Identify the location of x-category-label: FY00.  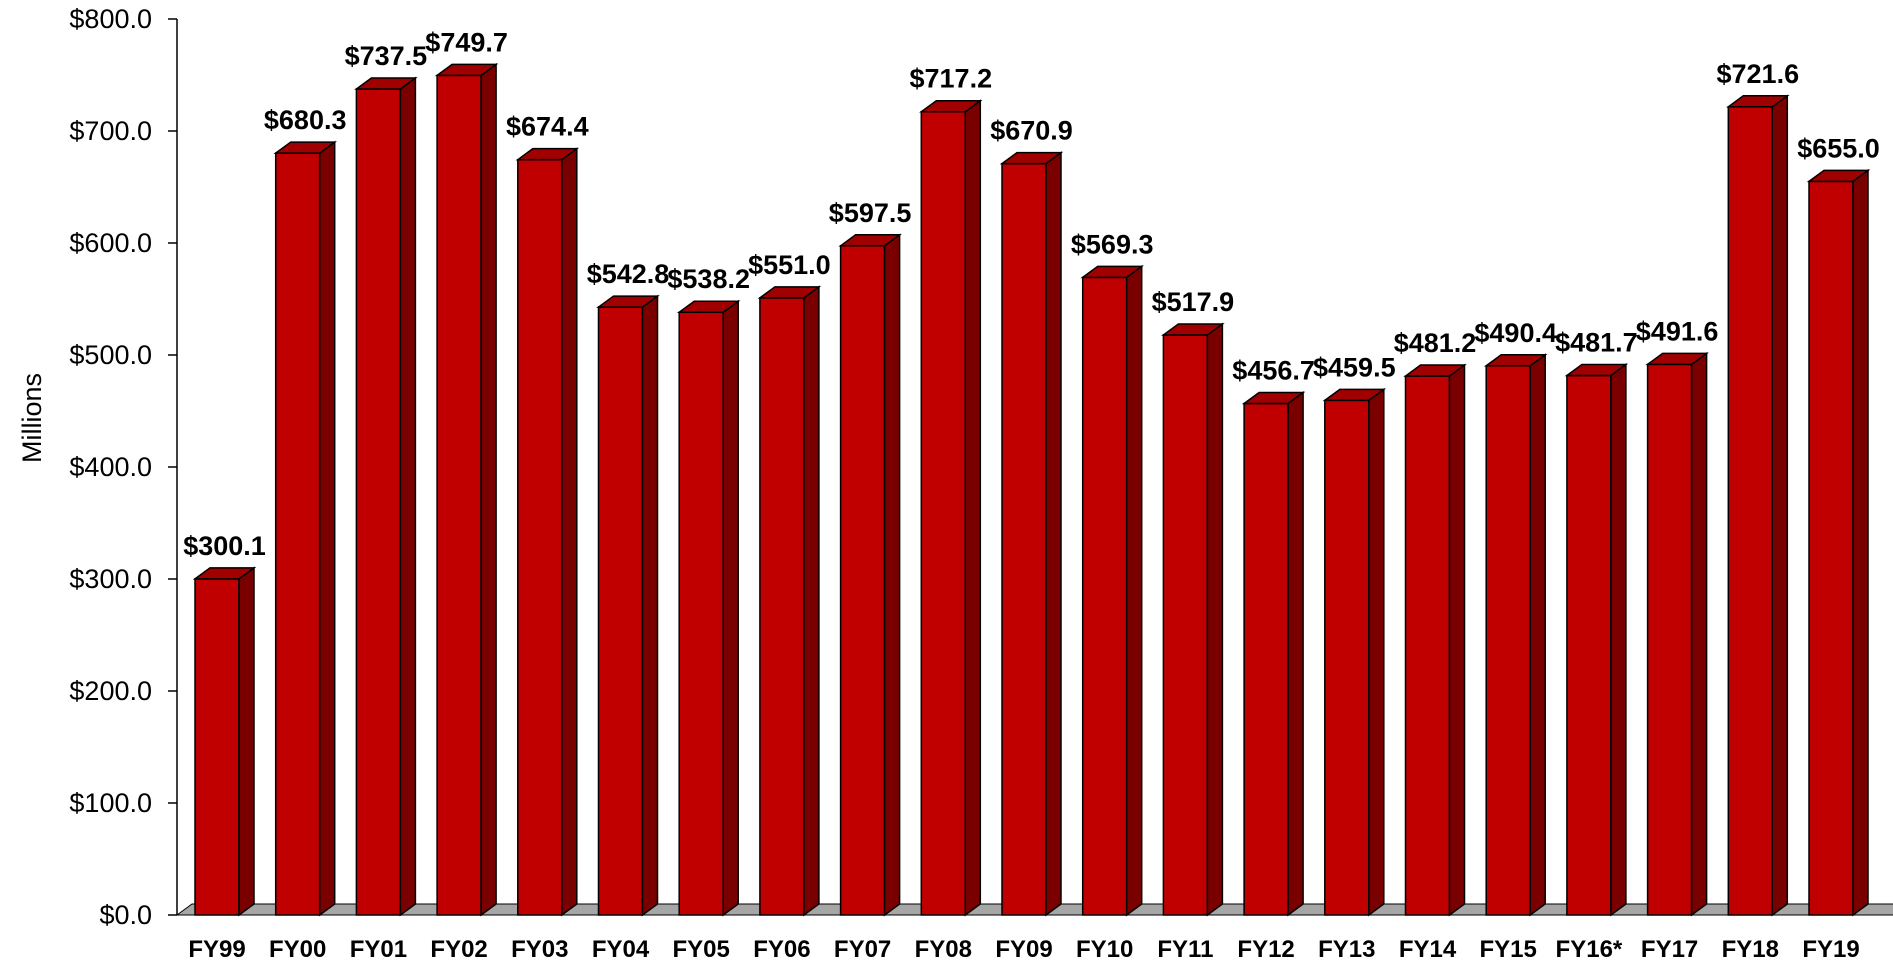
(297, 948).